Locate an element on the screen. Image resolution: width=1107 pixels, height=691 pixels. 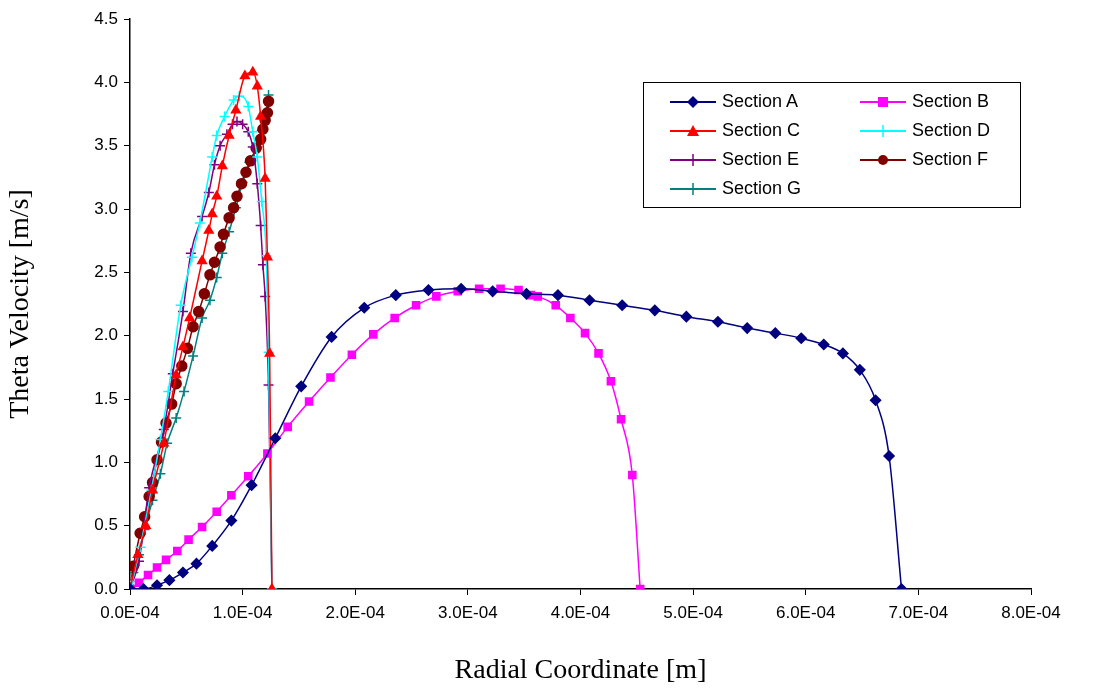
legend-label: Section C is located at coordinates (761, 130).